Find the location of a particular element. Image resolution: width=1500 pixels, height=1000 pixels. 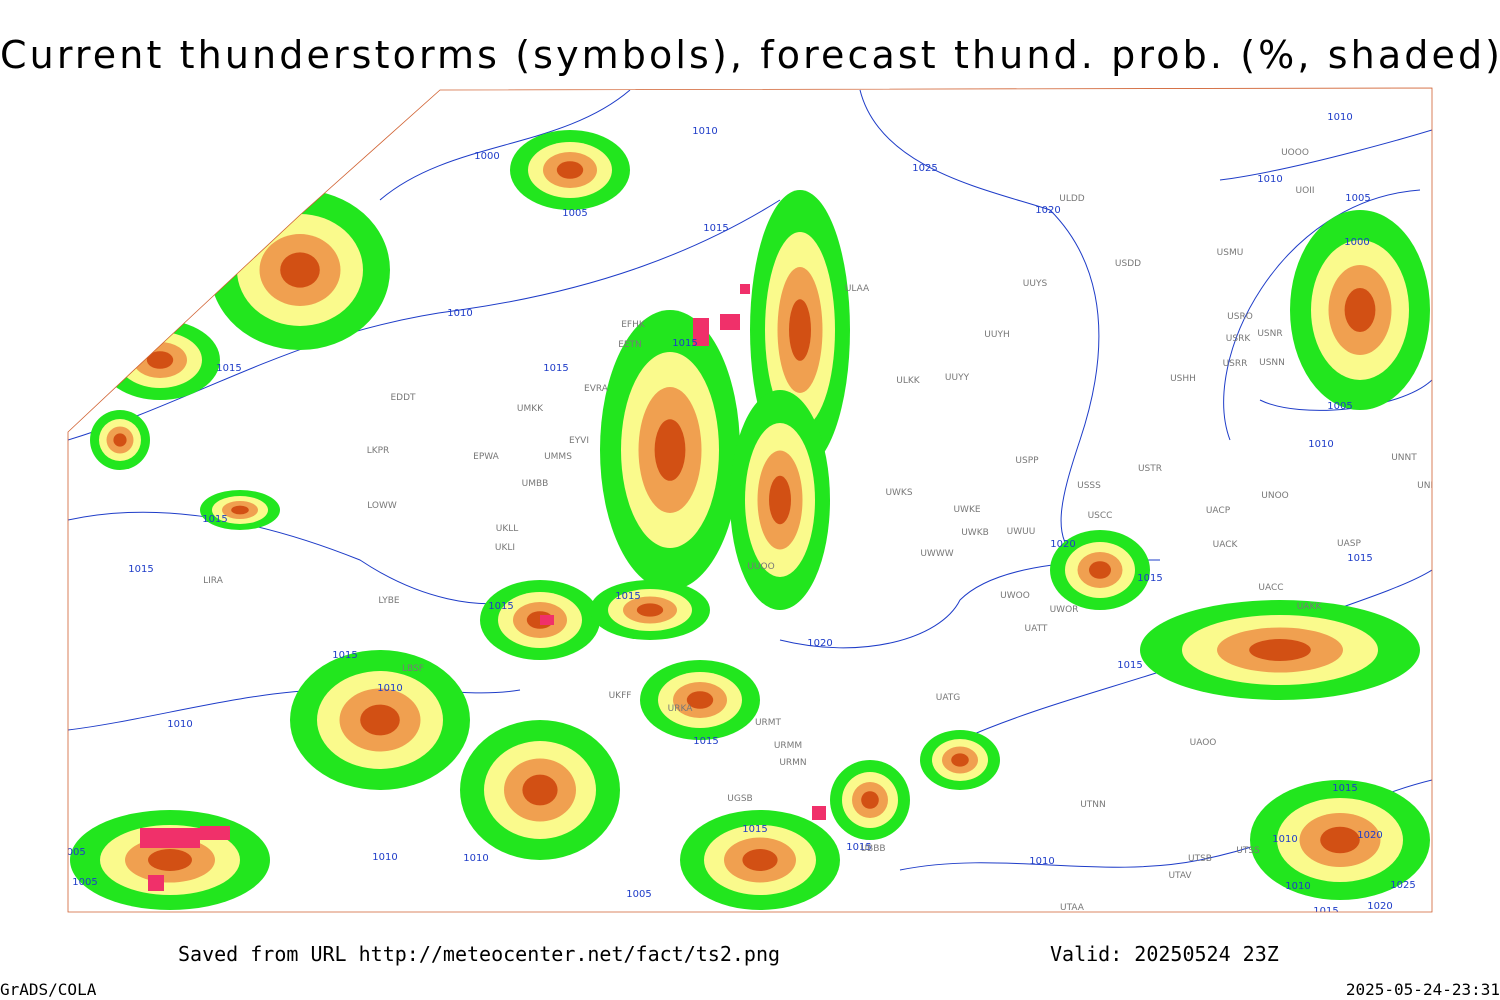

station-label: USRR is located at coordinates (1235, 364).